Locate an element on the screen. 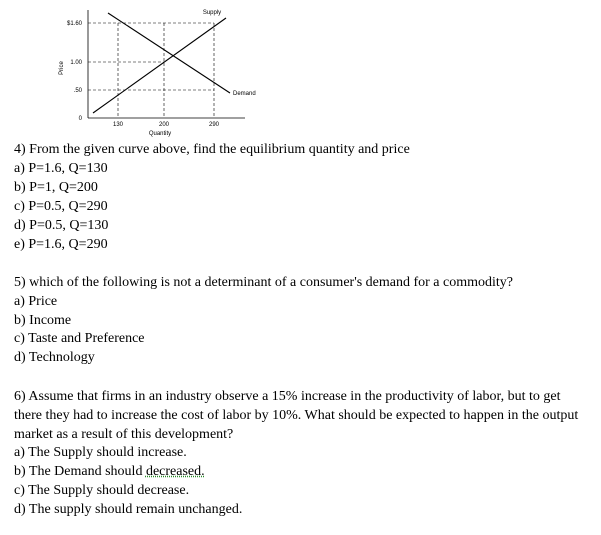 This screenshot has height=535, width=601. option: b) P=1, Q=200 is located at coordinates (56, 187).